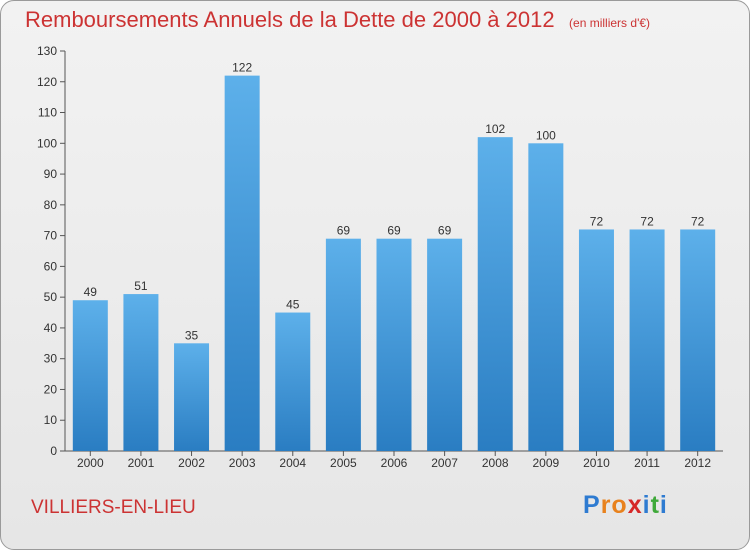 The height and width of the screenshot is (550, 750). Describe the element at coordinates (697, 463) in the screenshot. I see `x-tick-label: 2012` at that location.